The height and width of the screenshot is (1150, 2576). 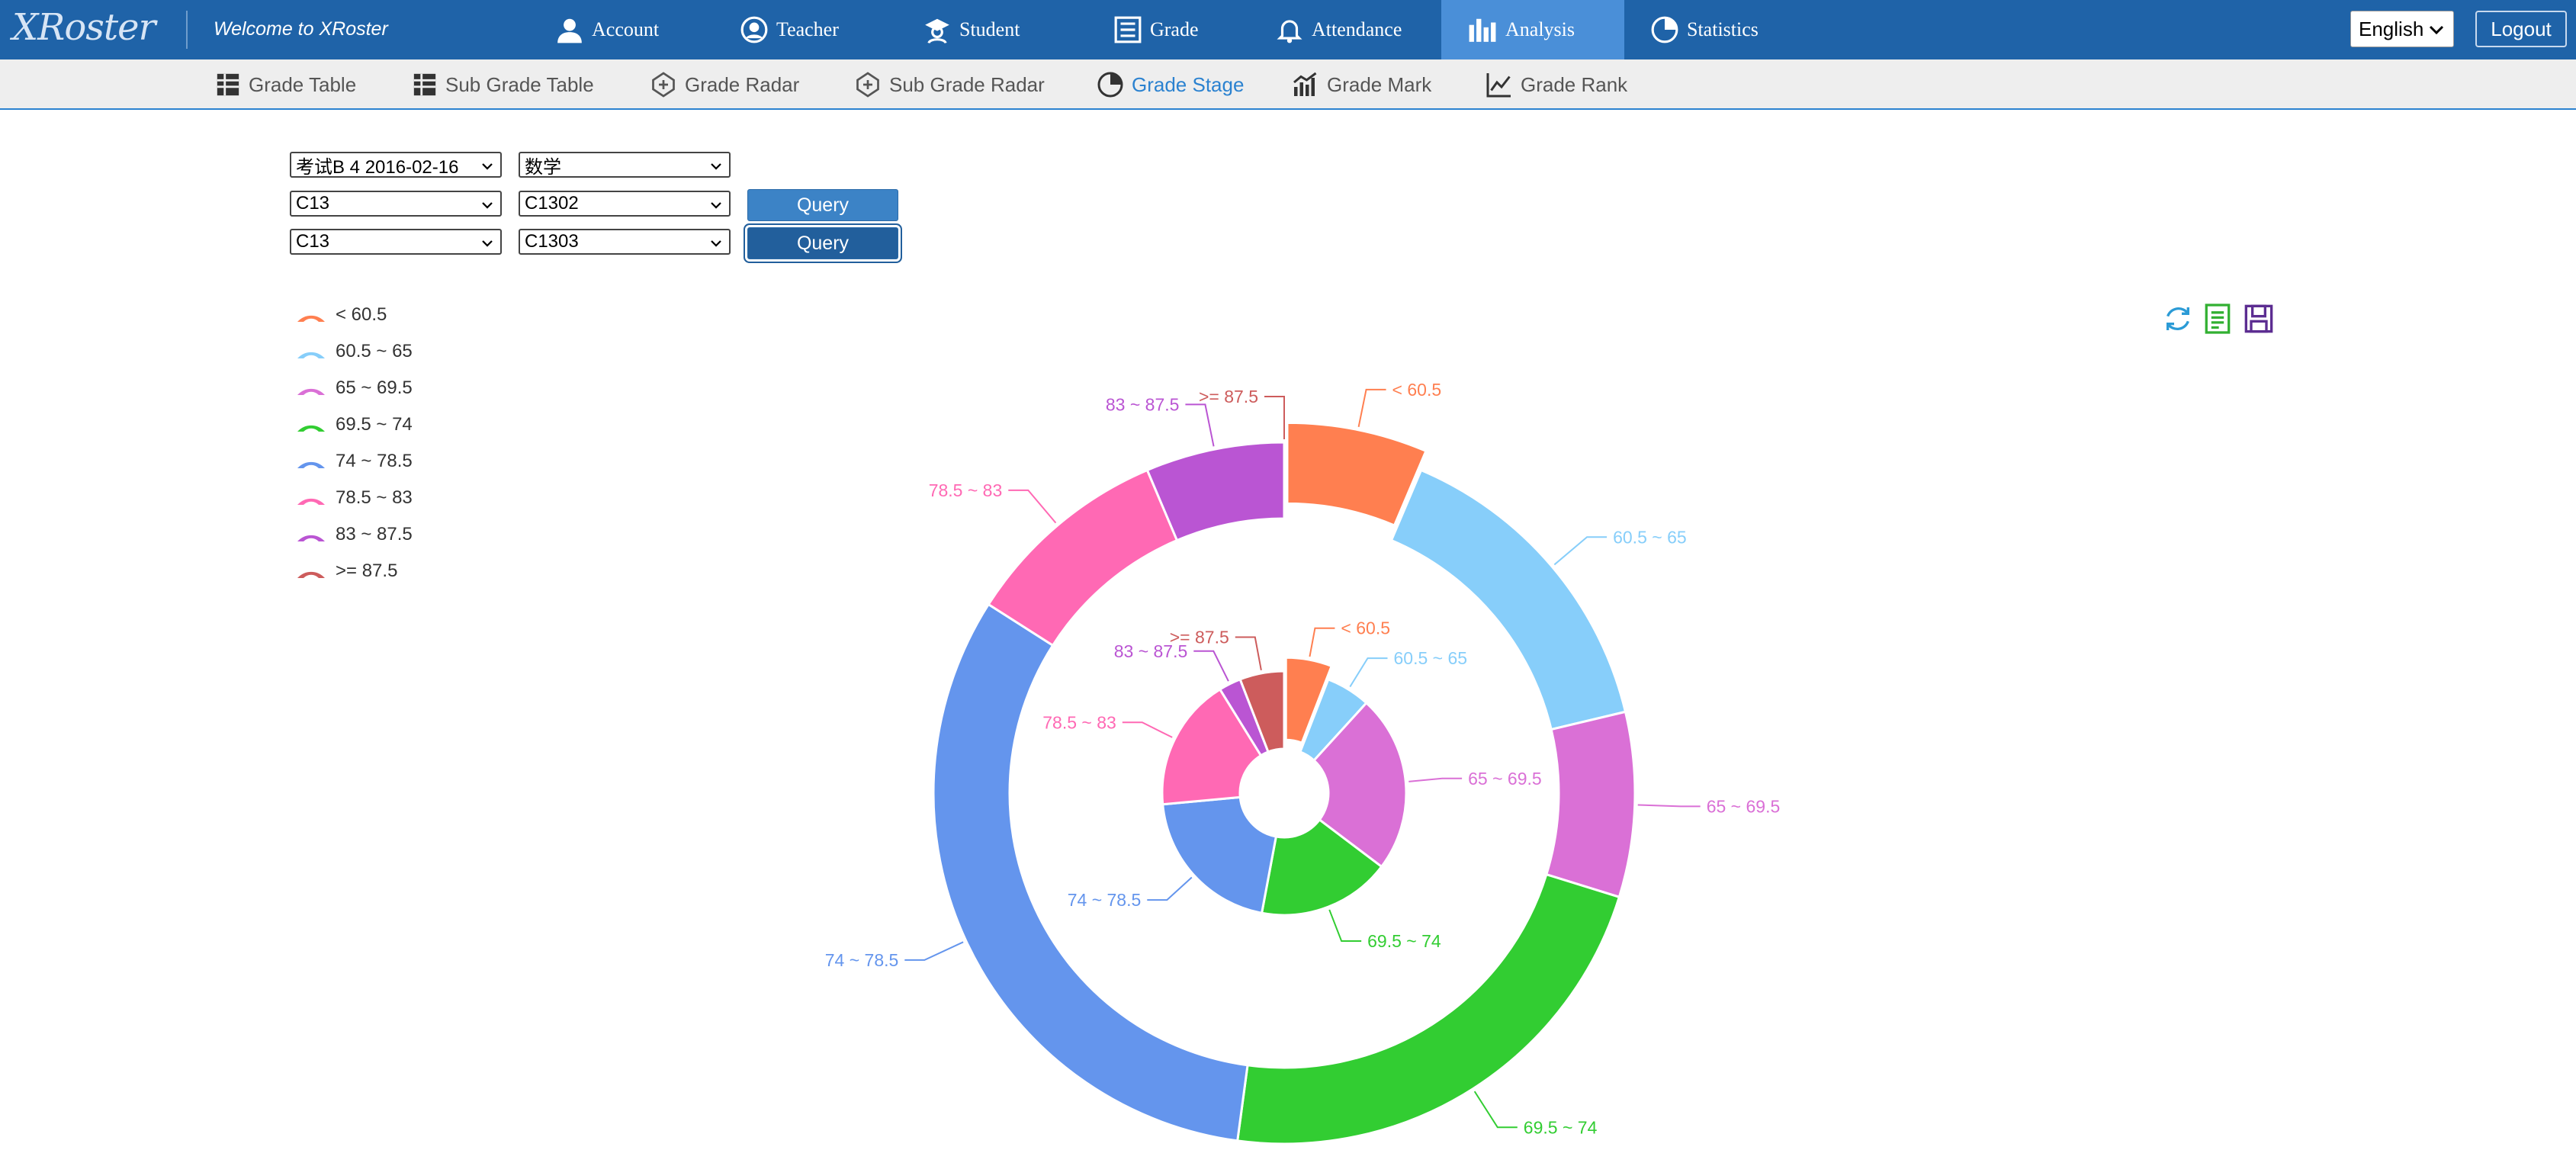 I want to click on legend-item: 74 ~ 78.5, so click(x=354, y=461).